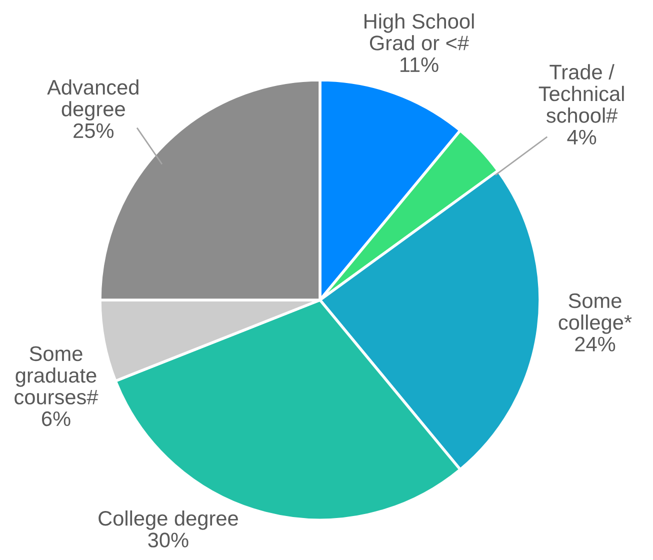 This screenshot has width=653, height=560. I want to click on data-label: 4%, so click(581, 137).